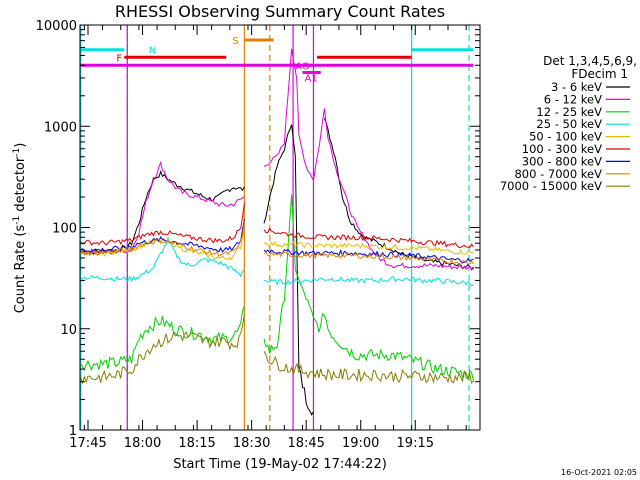  What do you see at coordinates (152, 51) in the screenshot?
I see `flag-label-n: N` at bounding box center [152, 51].